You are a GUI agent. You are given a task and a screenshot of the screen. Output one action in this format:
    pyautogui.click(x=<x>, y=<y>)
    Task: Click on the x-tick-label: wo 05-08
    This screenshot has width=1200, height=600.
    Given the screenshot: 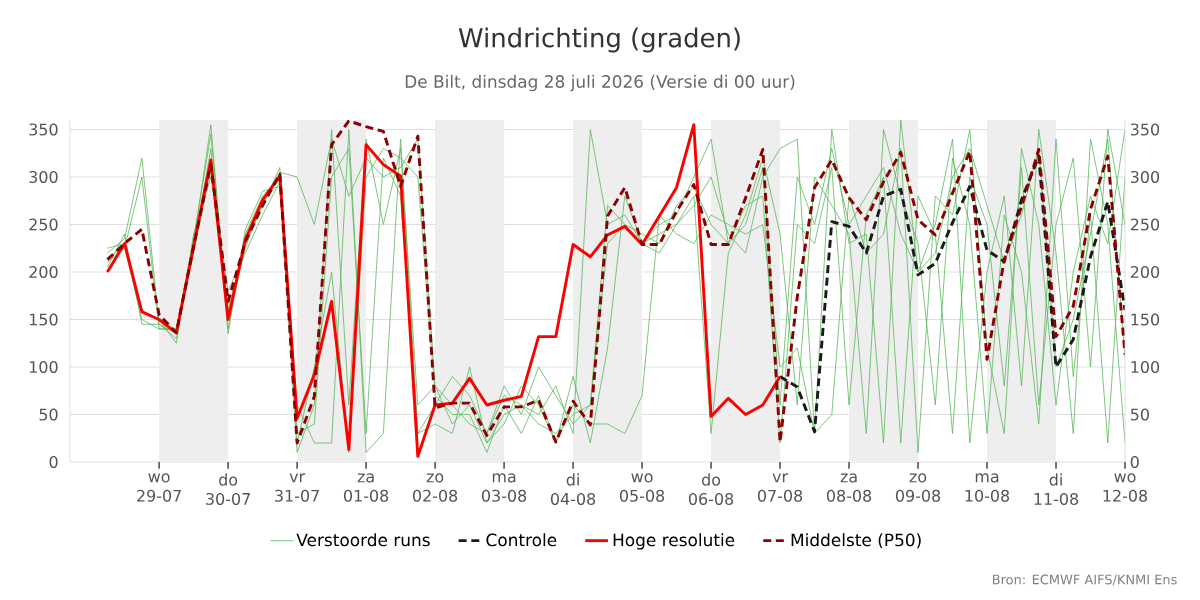 What is the action you would take?
    pyautogui.click(x=642, y=487)
    